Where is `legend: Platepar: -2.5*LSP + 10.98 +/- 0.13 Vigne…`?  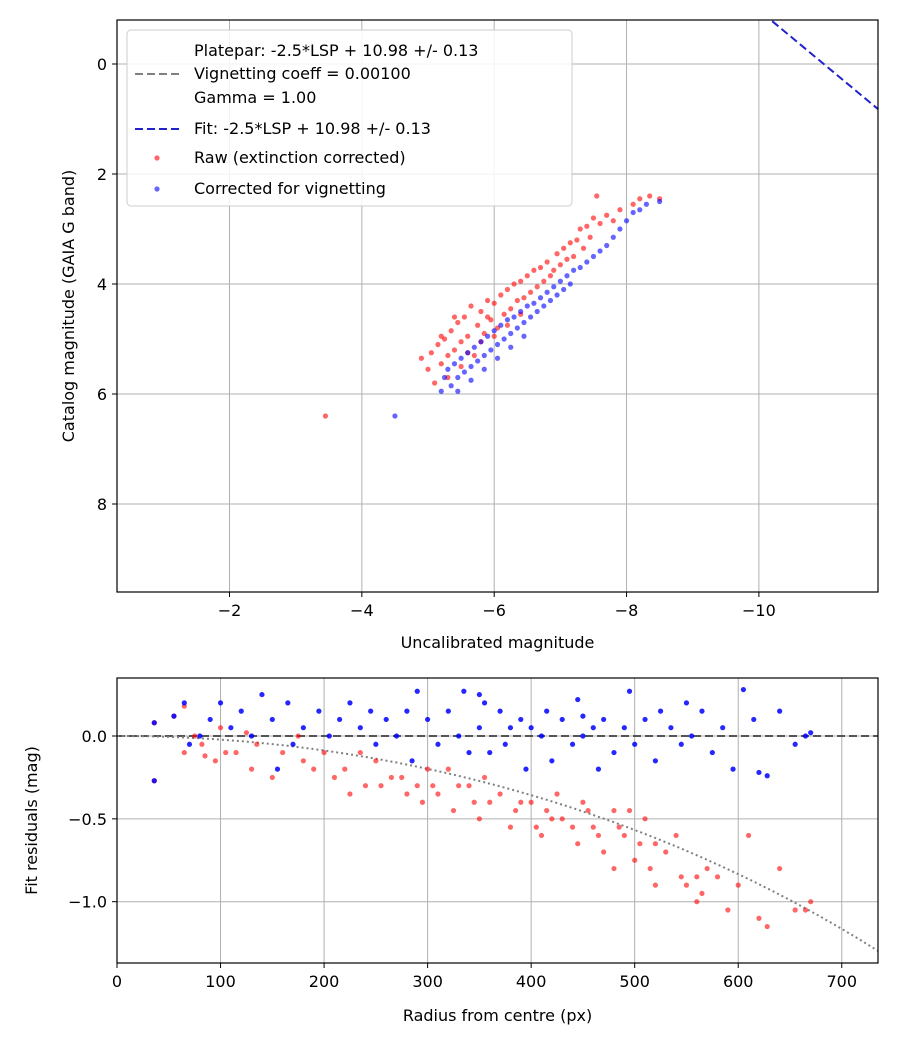 legend: Platepar: -2.5*LSP + 10.98 +/- 0.13 Vigne… is located at coordinates (349, 118).